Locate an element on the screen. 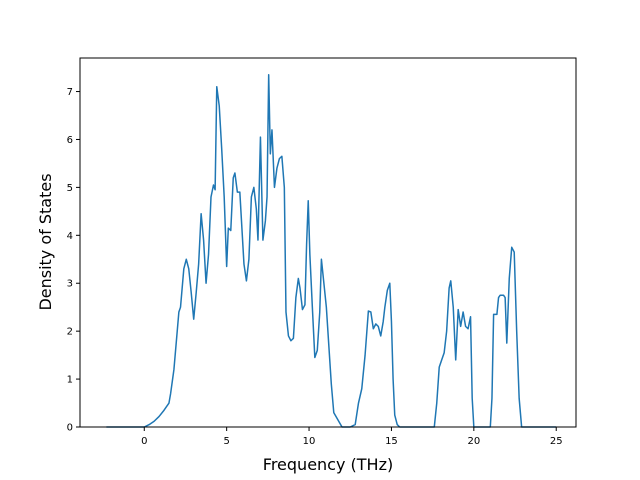 Image resolution: width=640 pixels, height=480 pixels. x-axis-ticks: 0 5 10 15 20 25 is located at coordinates (352, 437).